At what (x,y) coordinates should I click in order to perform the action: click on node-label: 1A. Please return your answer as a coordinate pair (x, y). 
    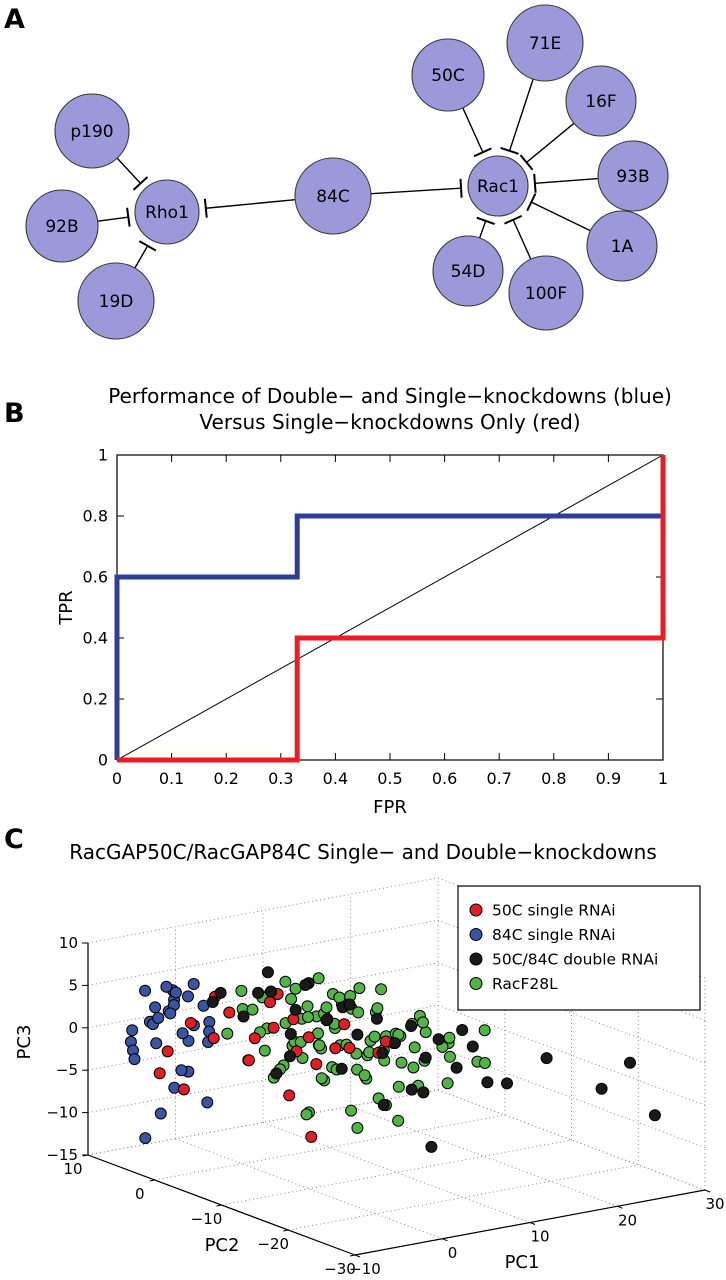
    Looking at the image, I should click on (622, 247).